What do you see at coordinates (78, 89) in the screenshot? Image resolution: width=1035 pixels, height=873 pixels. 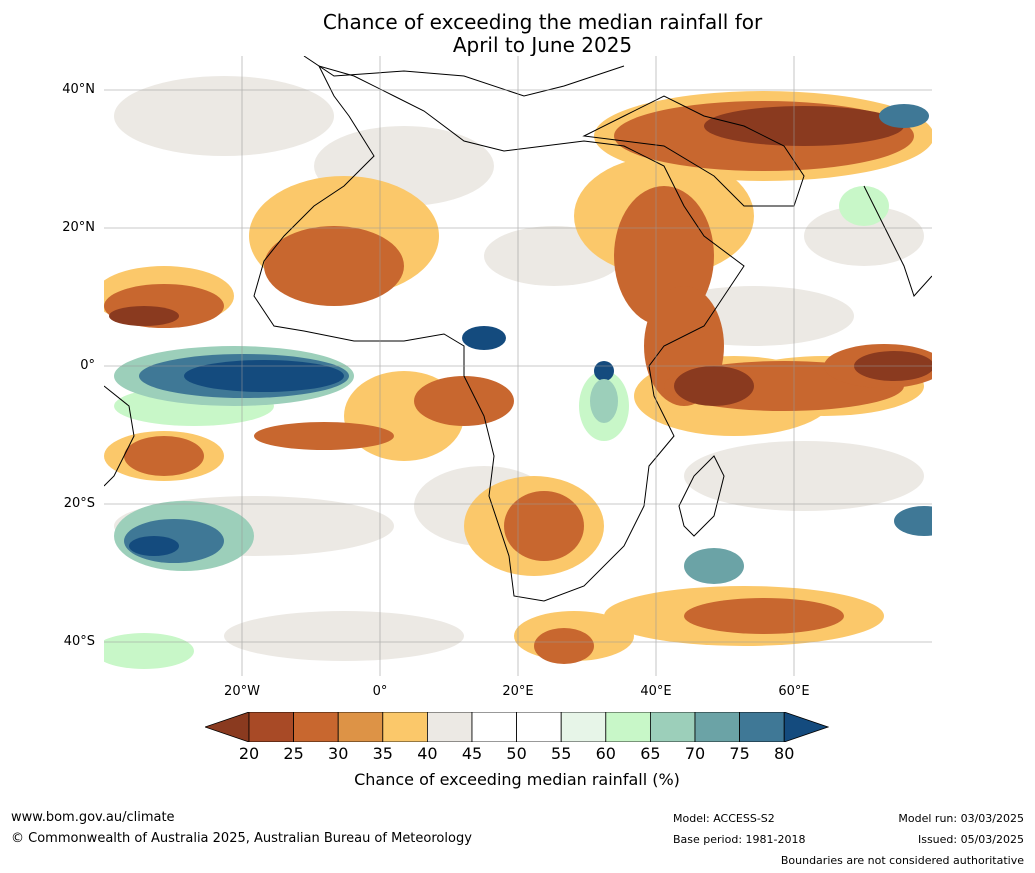 I see `lat-label-40n: 40°N` at bounding box center [78, 89].